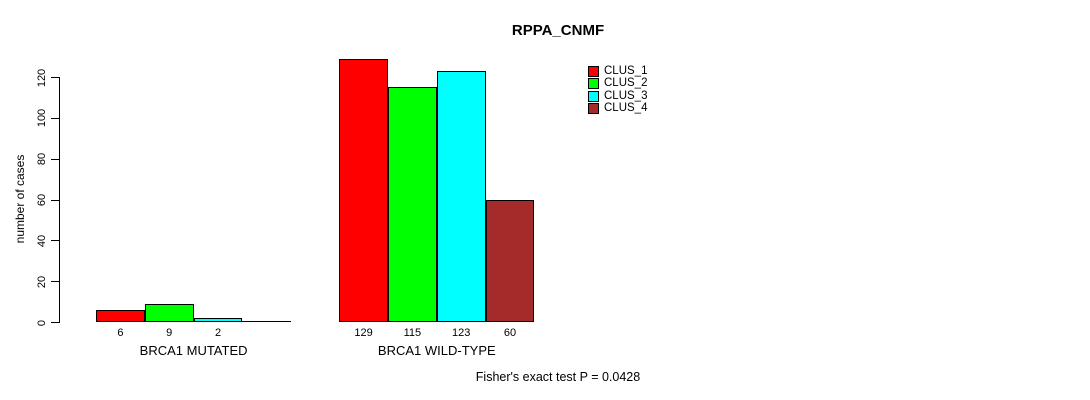 The height and width of the screenshot is (400, 1090). What do you see at coordinates (218, 333) in the screenshot?
I see `bar-value-label: 2` at bounding box center [218, 333].